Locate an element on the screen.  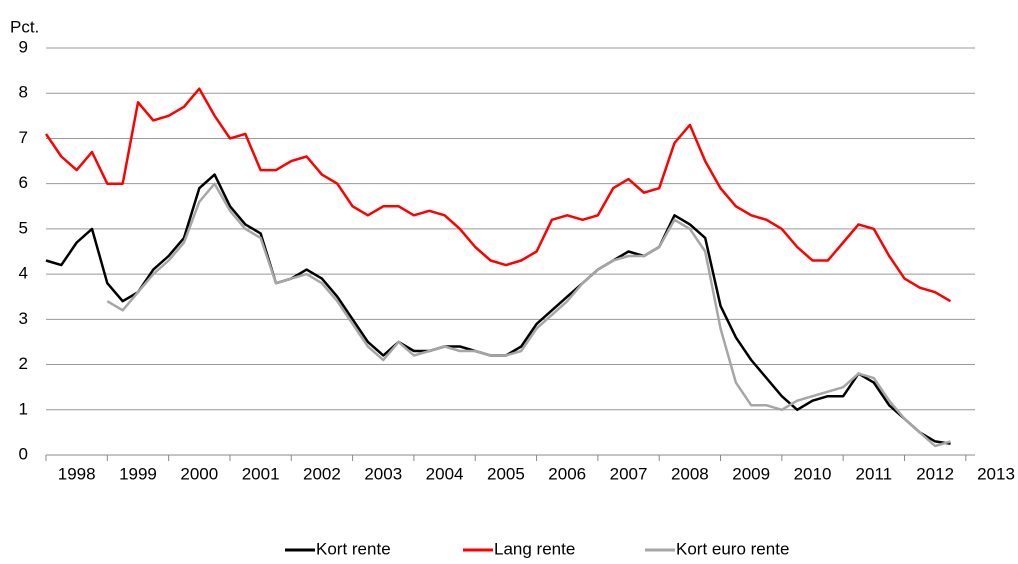
legend-label: Kort rente is located at coordinates (353, 548).